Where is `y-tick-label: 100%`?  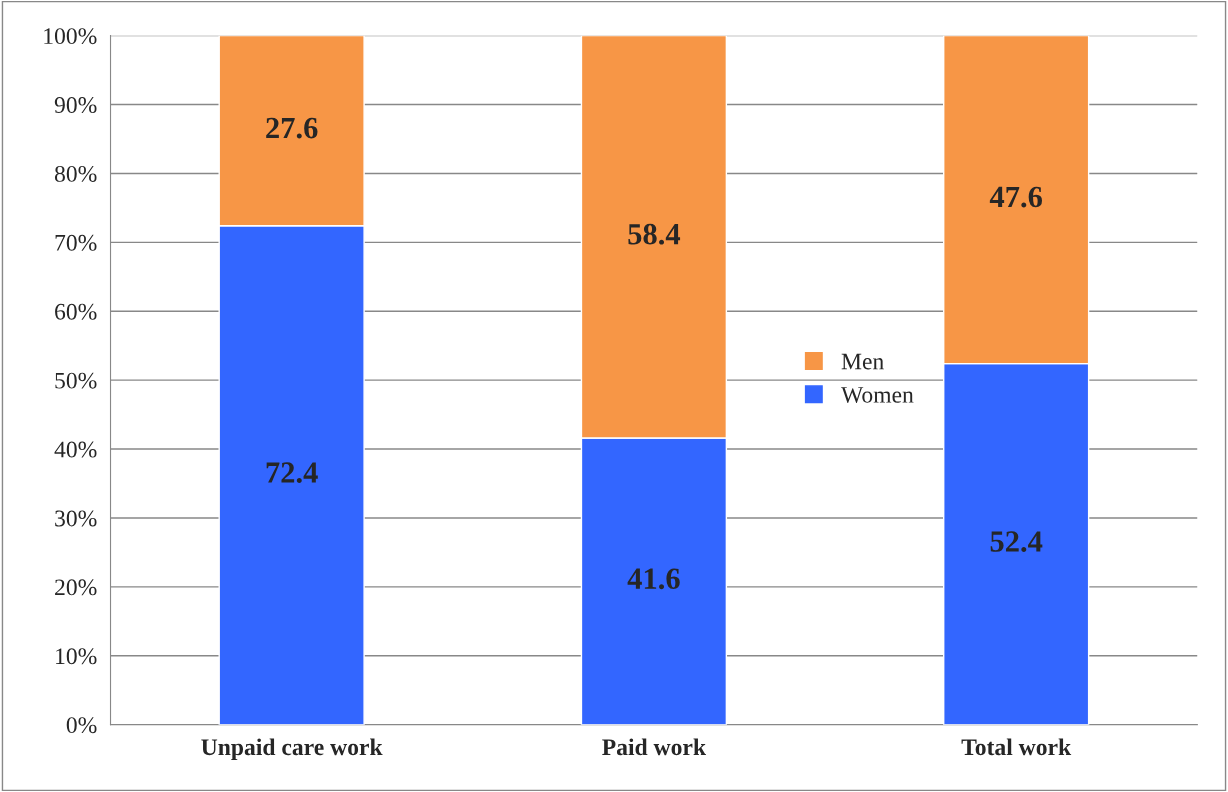
y-tick-label: 100% is located at coordinates (70, 36).